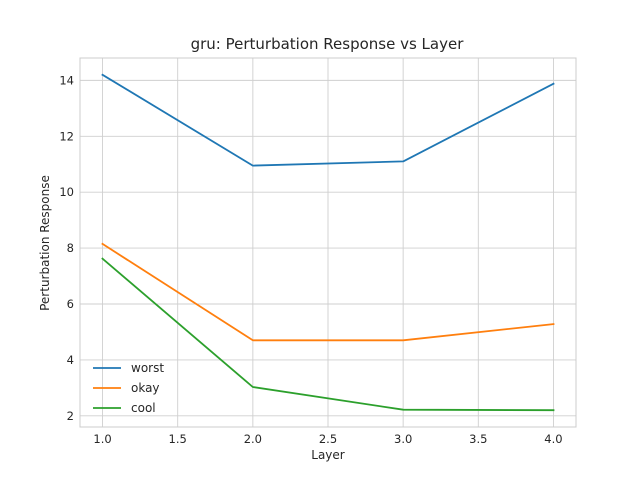 This screenshot has width=640, height=480. I want to click on y-tick-label: 4, so click(70, 360).